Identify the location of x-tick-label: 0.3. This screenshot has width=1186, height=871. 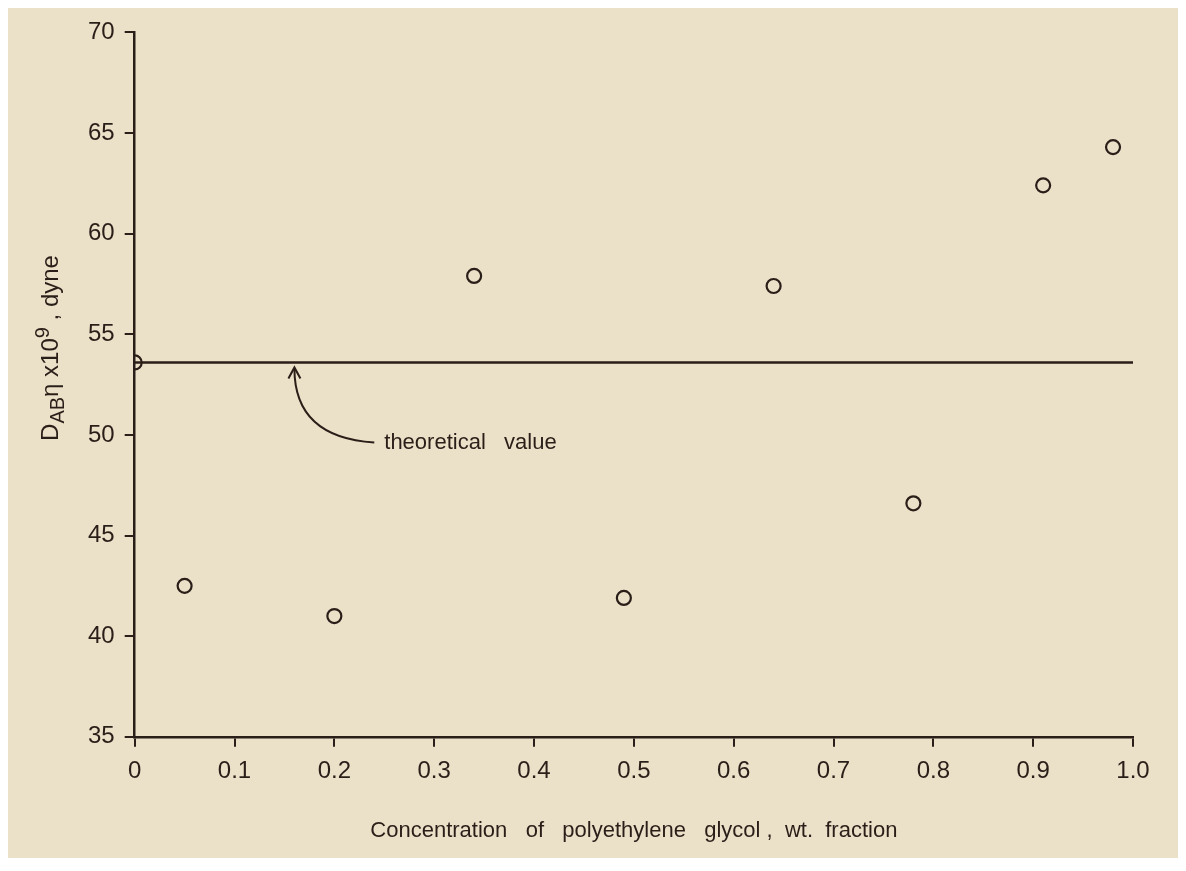
(434, 769).